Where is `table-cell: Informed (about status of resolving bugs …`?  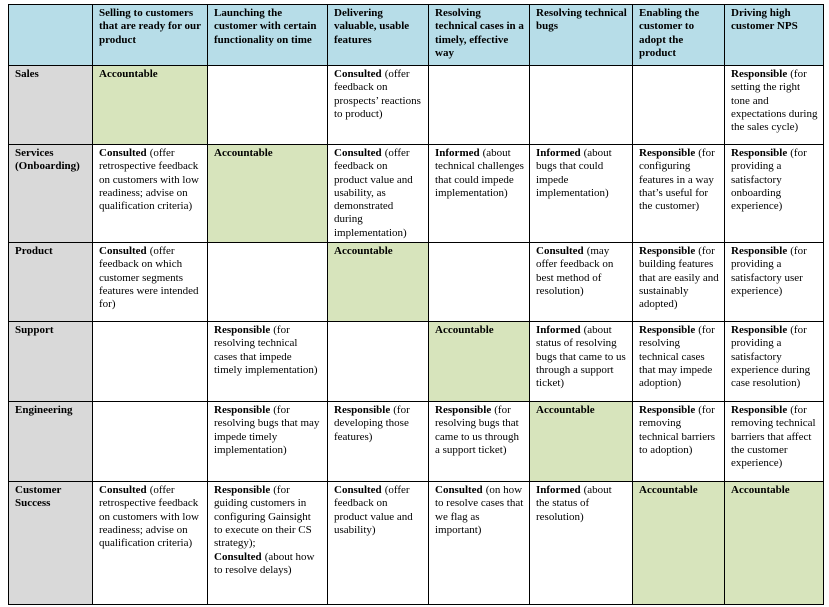
table-cell: Informed (about status of resolving bugs … is located at coordinates (581, 362).